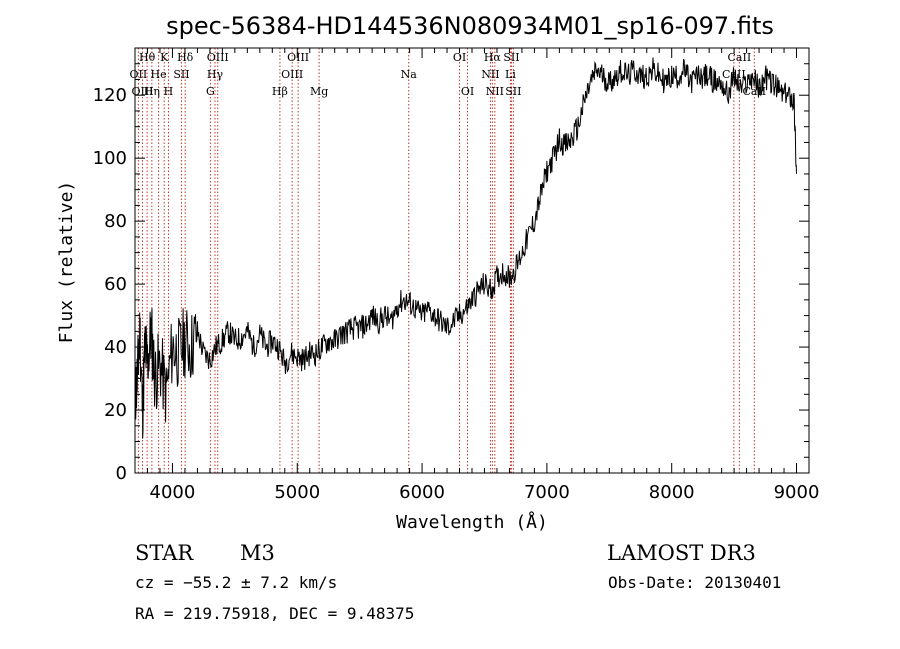  Describe the element at coordinates (297, 492) in the screenshot. I see `x-tick-label: 5000` at that location.